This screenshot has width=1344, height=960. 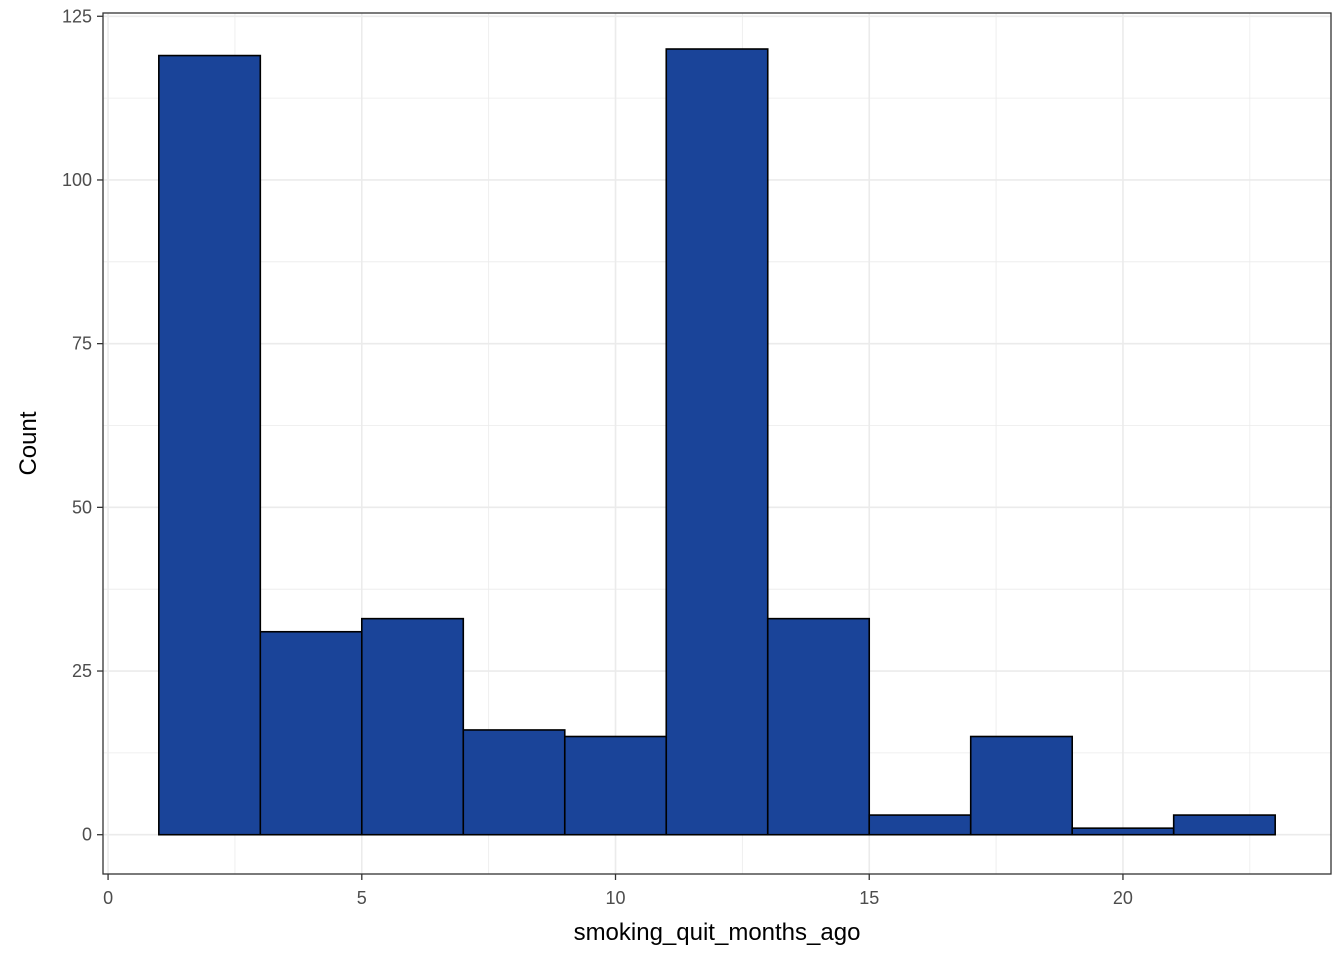 What do you see at coordinates (77, 180) in the screenshot?
I see `y-tick-label: 100` at bounding box center [77, 180].